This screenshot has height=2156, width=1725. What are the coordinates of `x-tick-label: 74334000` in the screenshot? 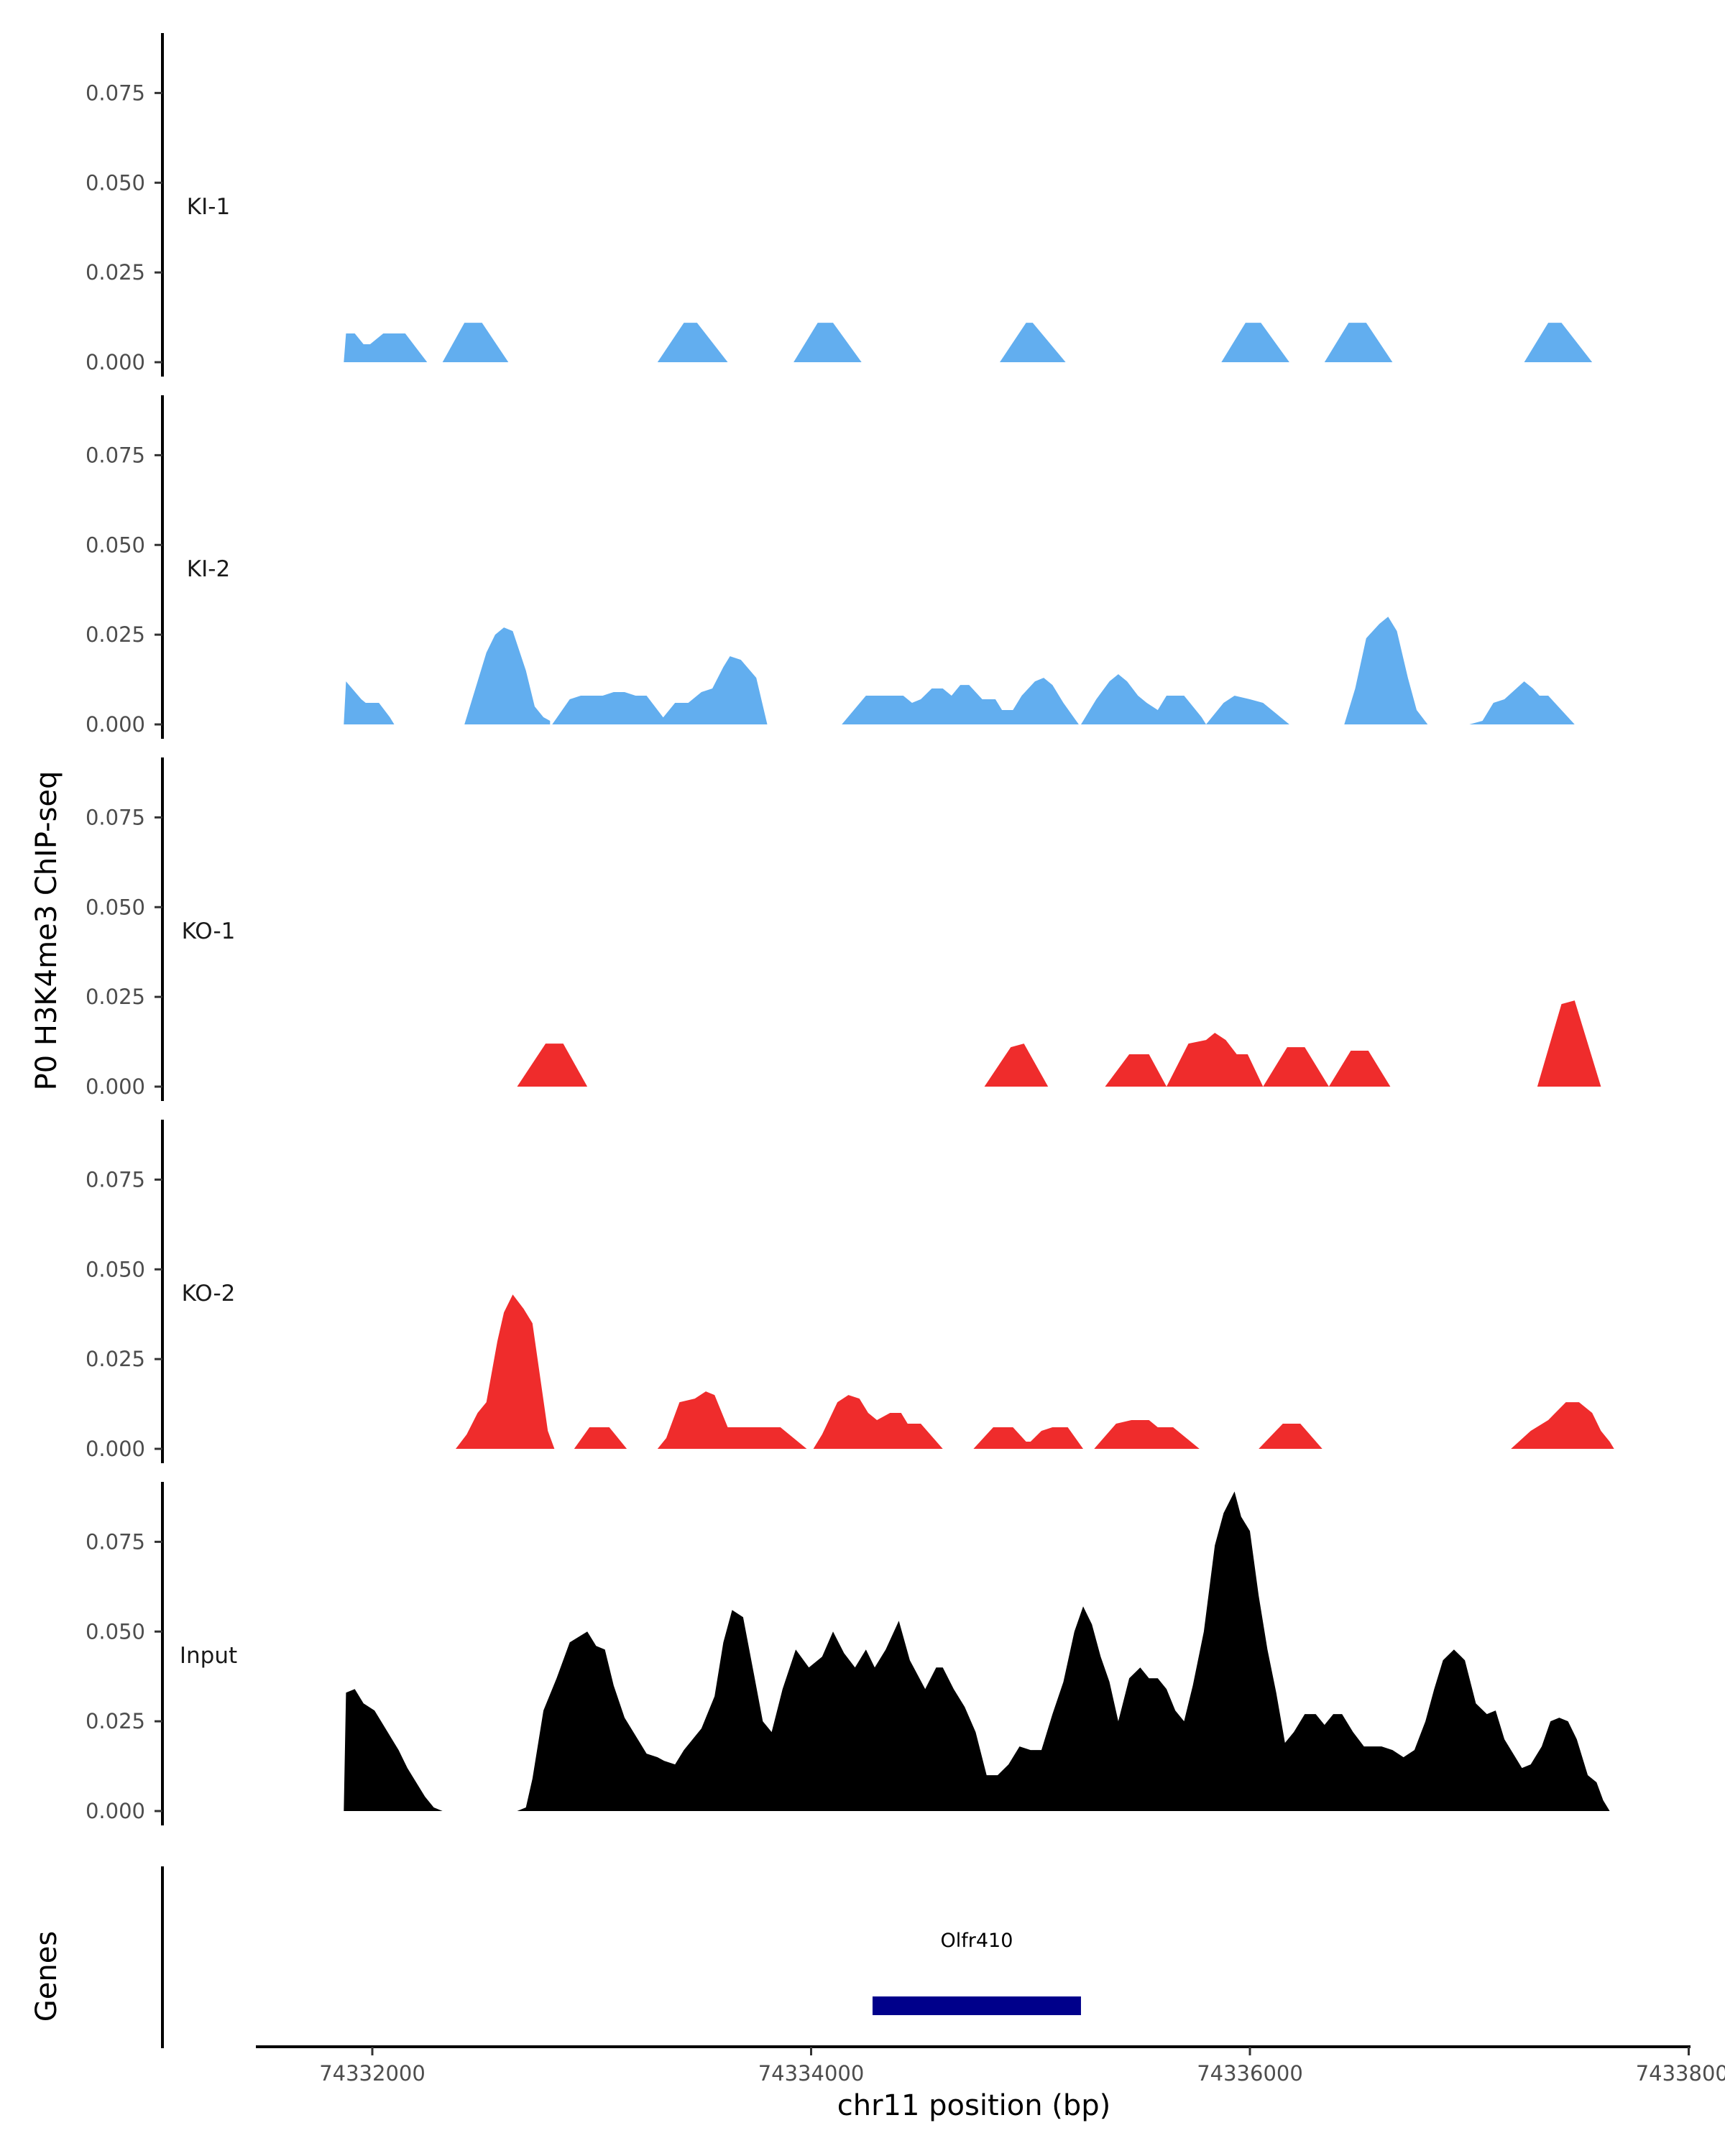 It's located at (811, 2073).